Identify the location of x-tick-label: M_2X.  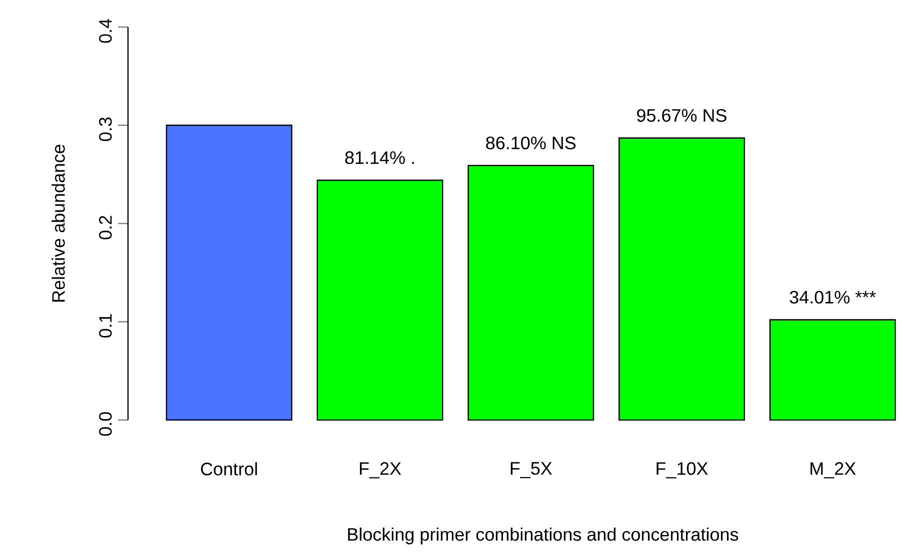
(833, 470).